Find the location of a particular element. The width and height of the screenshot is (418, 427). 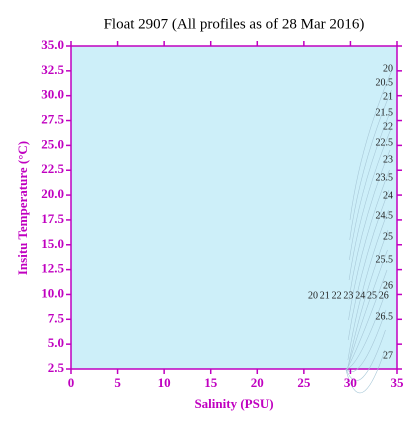

y-tick-label: 12.5 is located at coordinates (52, 268).